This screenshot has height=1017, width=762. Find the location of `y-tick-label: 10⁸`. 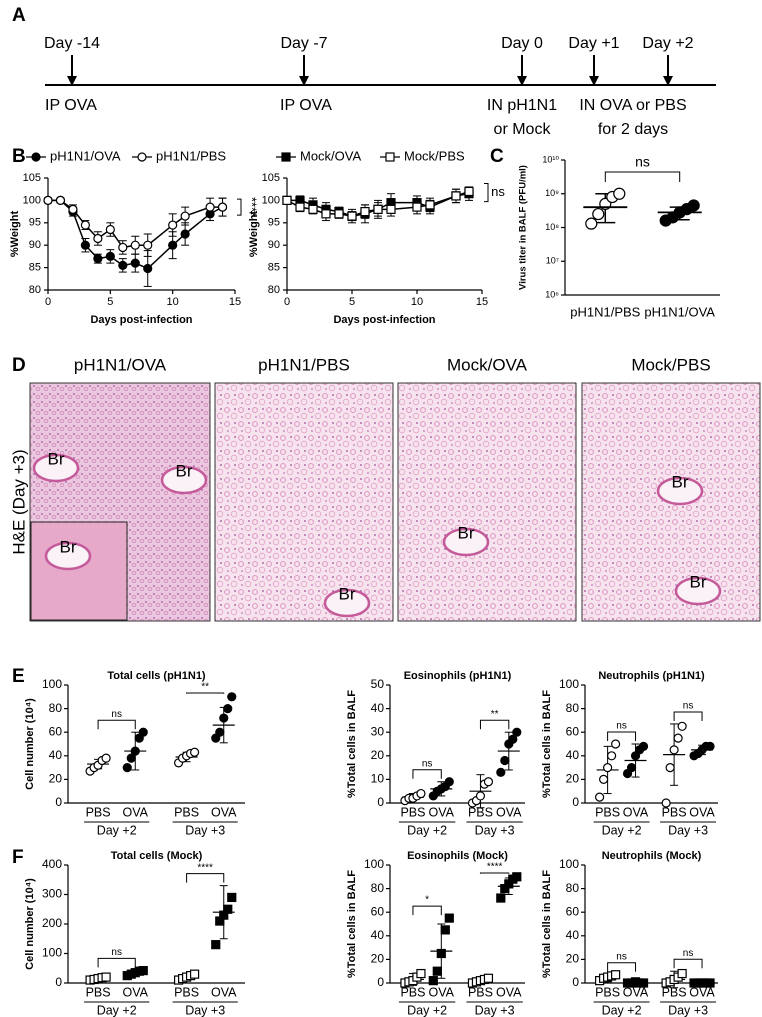

y-tick-label: 10⁸ is located at coordinates (552, 227).